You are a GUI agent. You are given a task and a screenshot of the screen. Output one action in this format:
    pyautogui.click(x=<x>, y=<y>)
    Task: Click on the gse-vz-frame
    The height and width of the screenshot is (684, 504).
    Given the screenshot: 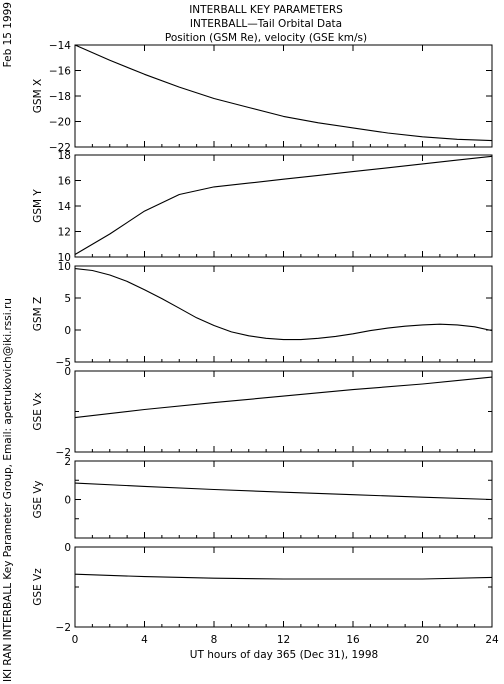 What is the action you would take?
    pyautogui.click(x=283, y=587)
    